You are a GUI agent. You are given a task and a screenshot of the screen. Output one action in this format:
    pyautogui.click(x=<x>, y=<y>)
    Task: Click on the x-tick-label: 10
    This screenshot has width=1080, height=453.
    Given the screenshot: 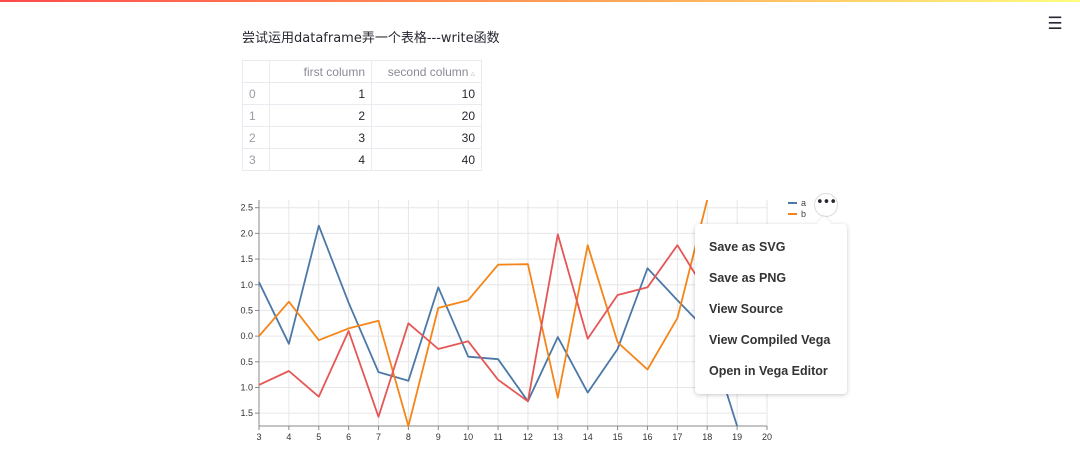 What is the action you would take?
    pyautogui.click(x=468, y=437)
    